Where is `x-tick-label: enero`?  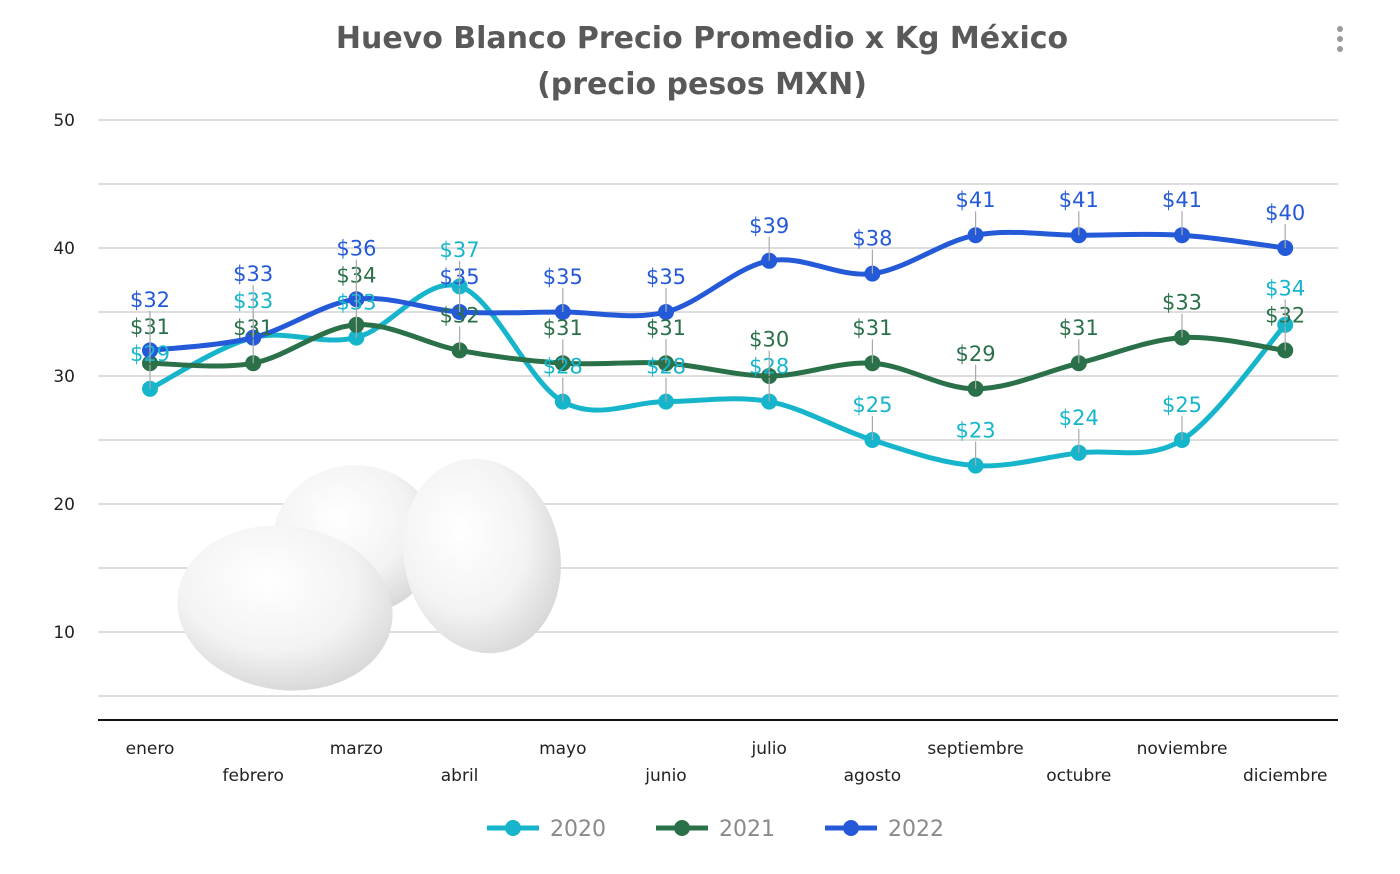
x-tick-label: enero is located at coordinates (150, 749).